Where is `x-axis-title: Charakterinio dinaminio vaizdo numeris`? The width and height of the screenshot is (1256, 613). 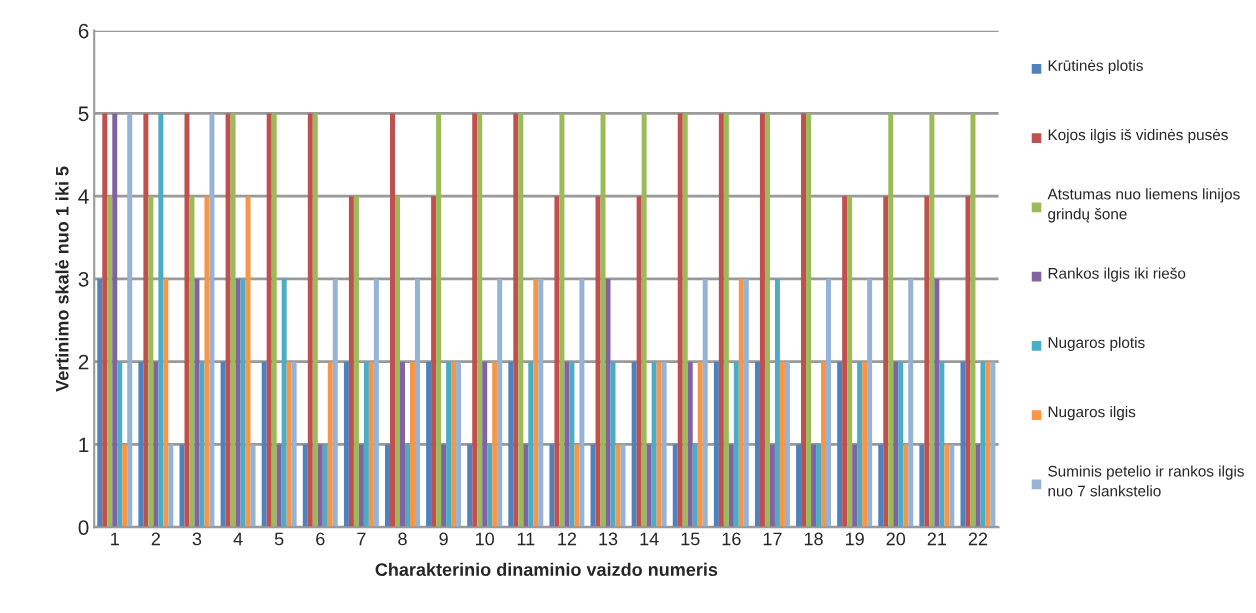
x-axis-title: Charakterinio dinaminio vaizdo numeris is located at coordinates (546, 569).